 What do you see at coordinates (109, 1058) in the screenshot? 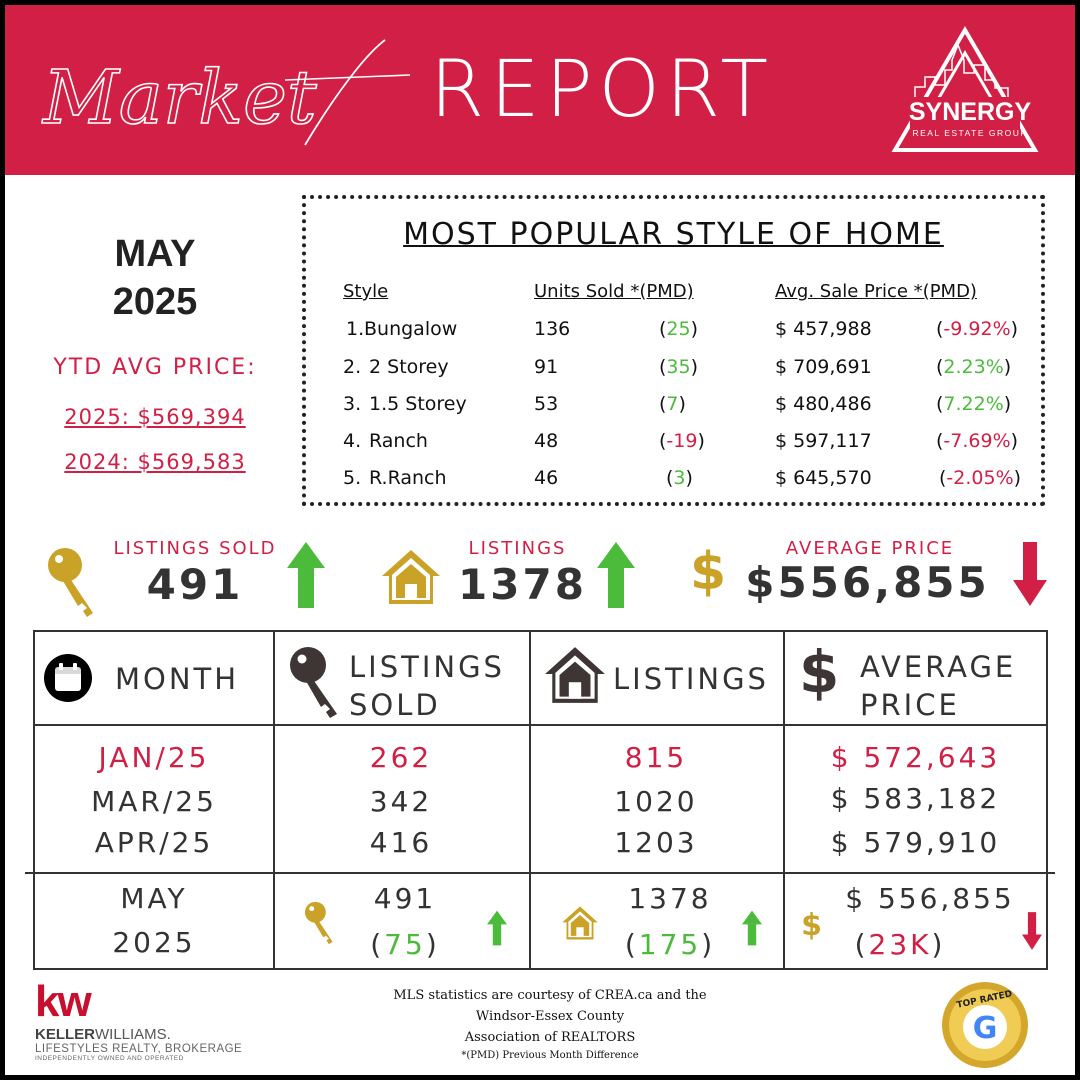
I see `kw-independent: INDEPENDENTLY OWNED AND OPERATED` at bounding box center [109, 1058].